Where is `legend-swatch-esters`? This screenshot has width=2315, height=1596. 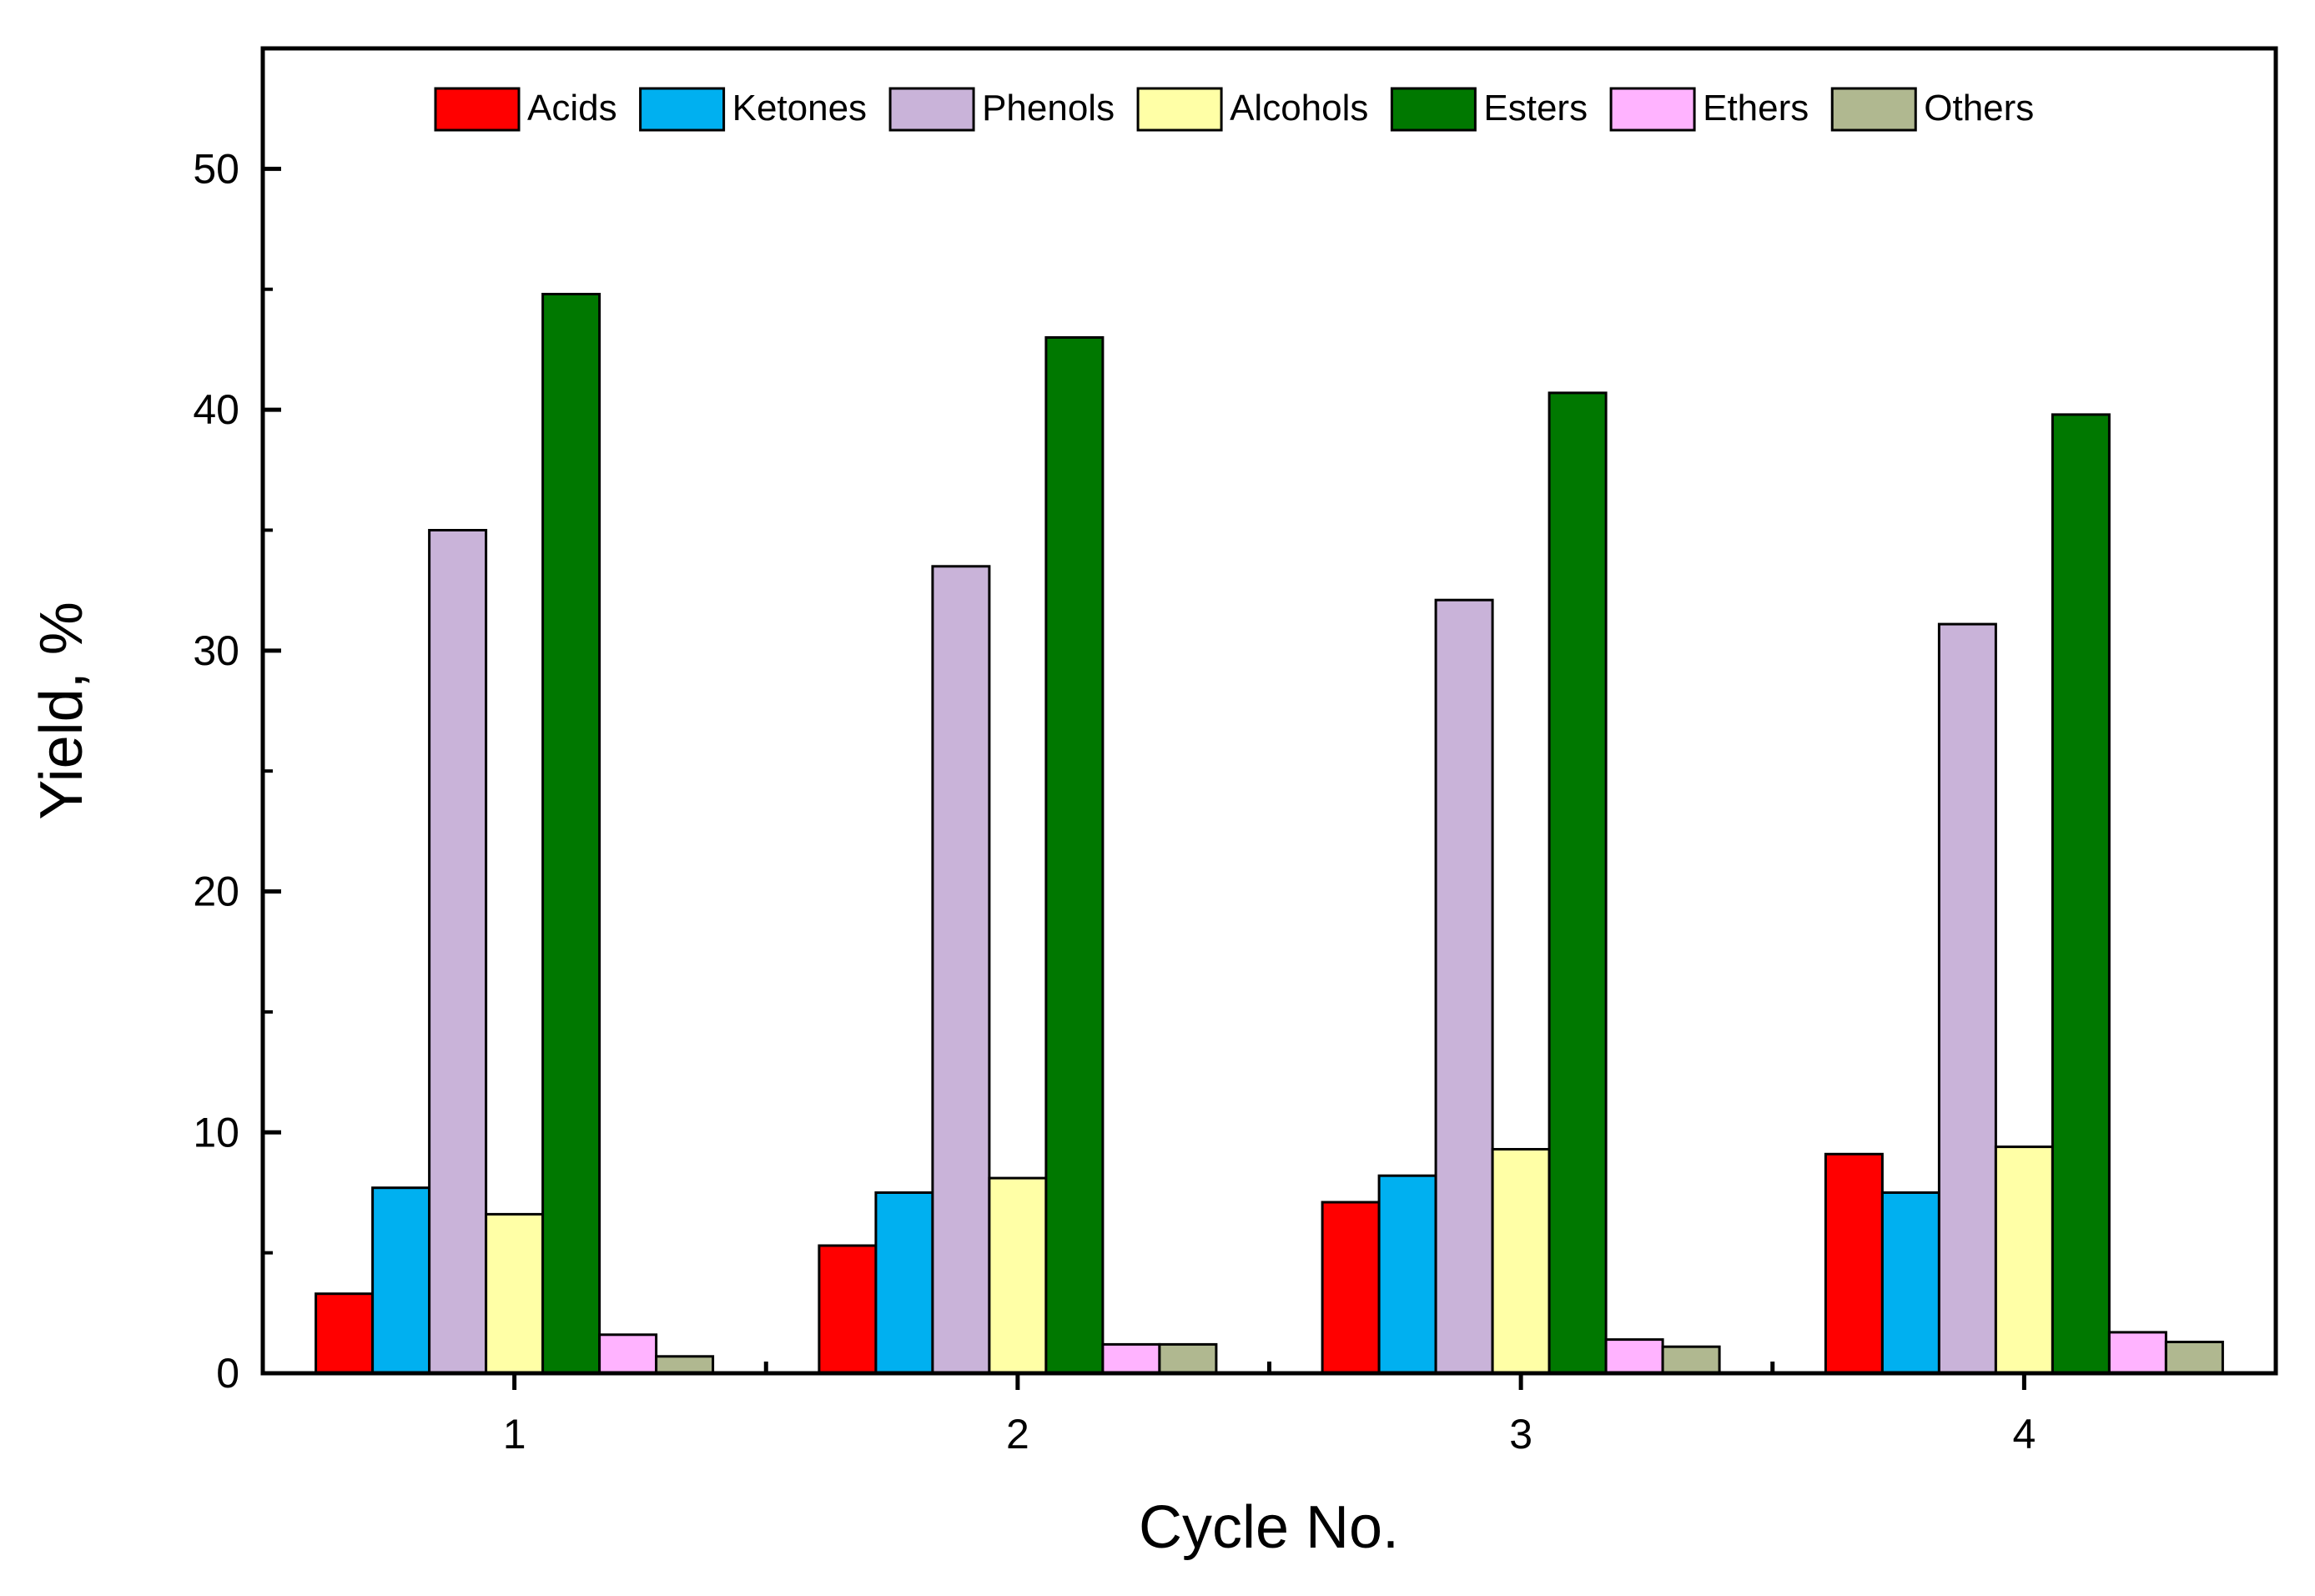 legend-swatch-esters is located at coordinates (1433, 110).